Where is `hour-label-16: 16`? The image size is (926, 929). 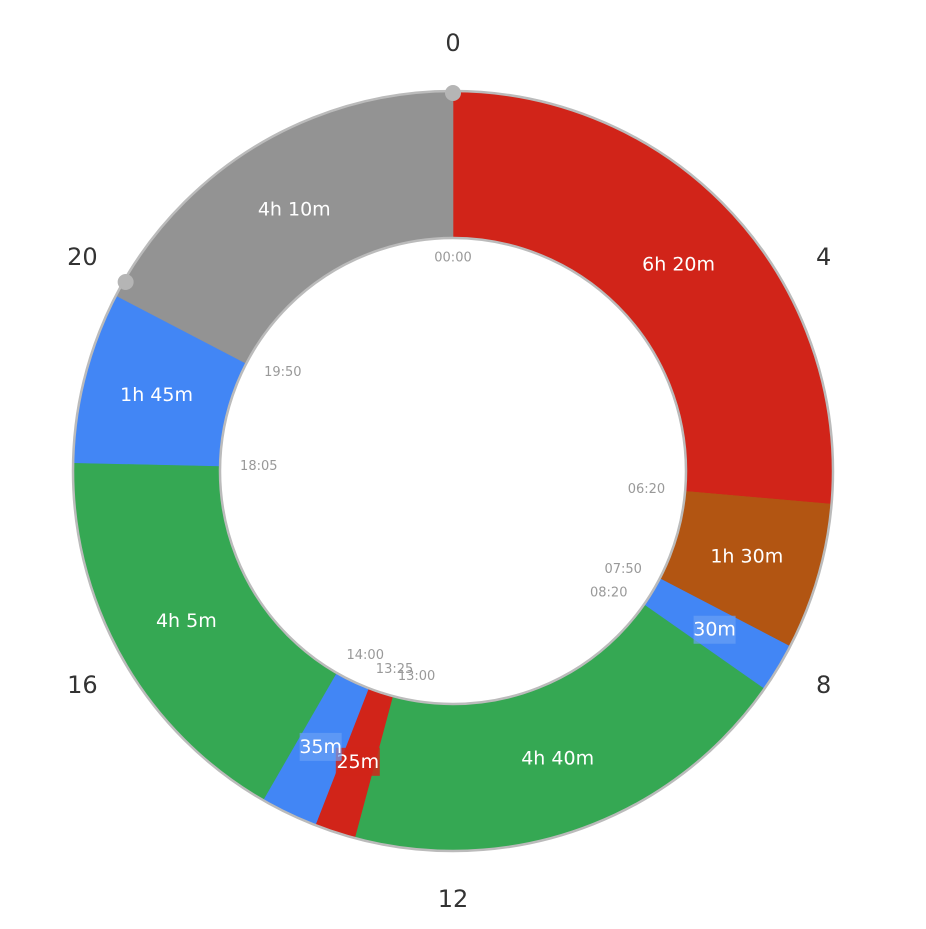 hour-label-16: 16 is located at coordinates (82, 685).